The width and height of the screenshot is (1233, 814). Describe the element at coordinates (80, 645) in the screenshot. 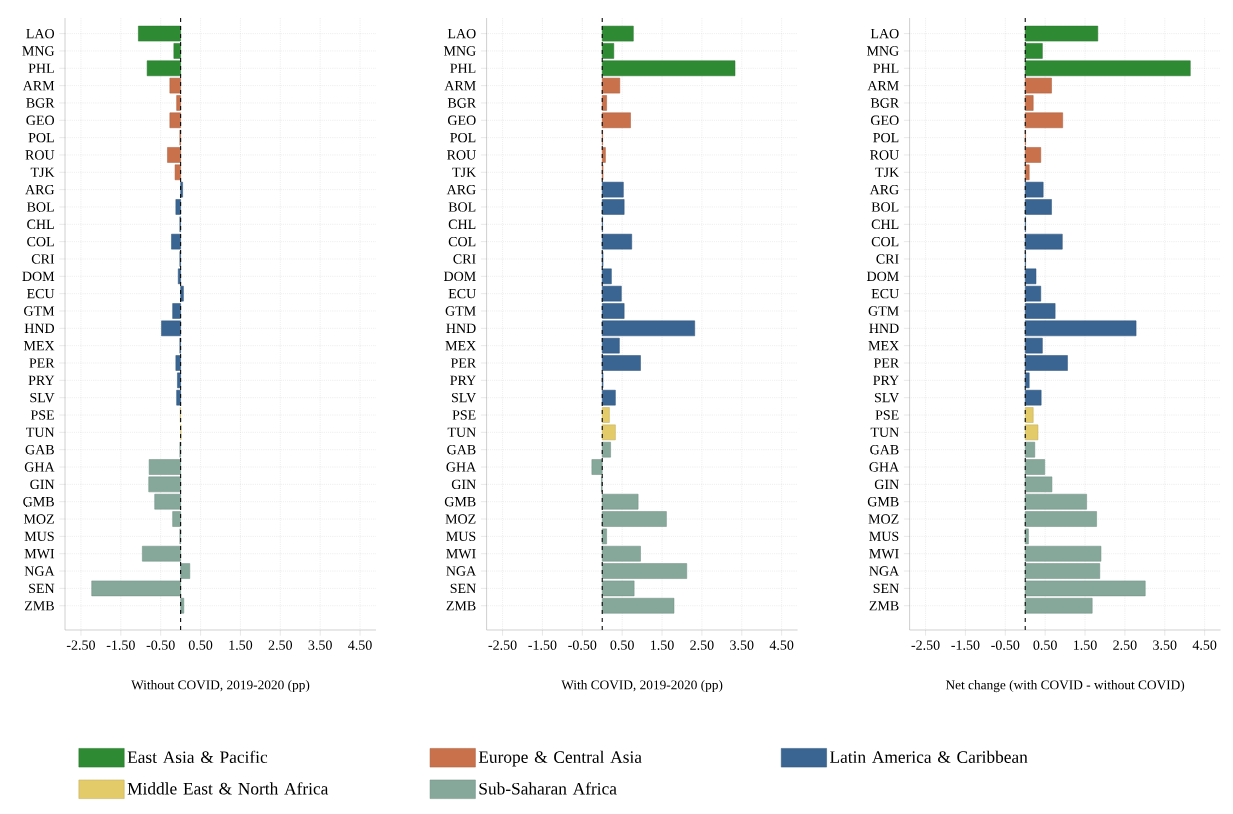

I see `x-tick-label: -2.50` at that location.